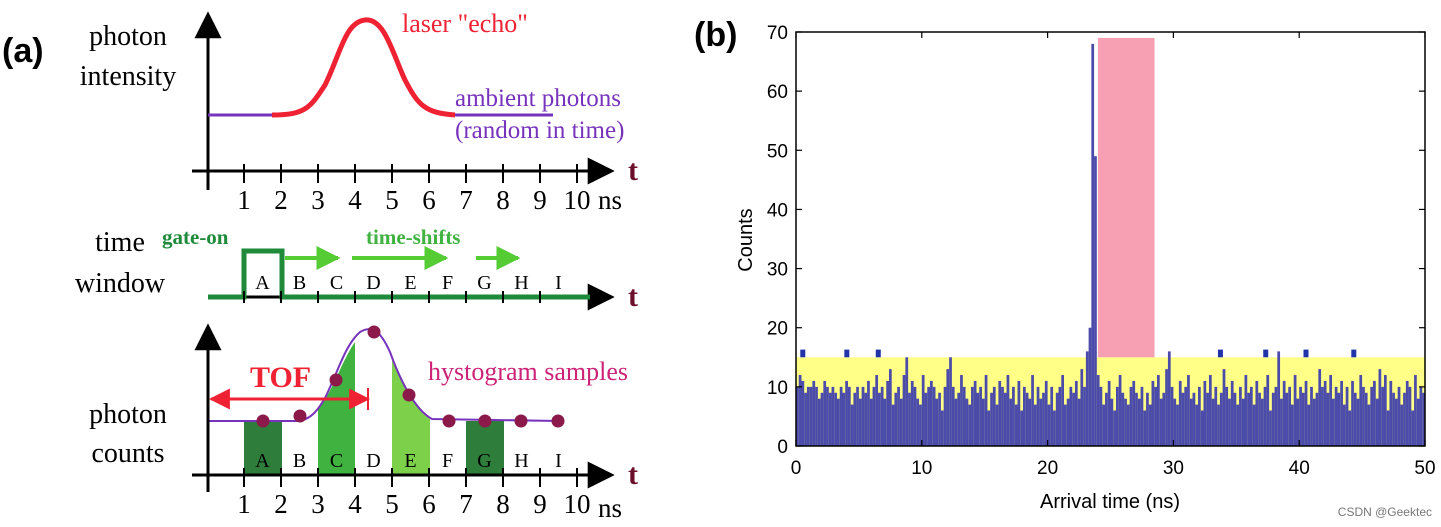 The height and width of the screenshot is (527, 1441). Describe the element at coordinates (528, 371) in the screenshot. I see `hist-label: hystogram samples` at that location.